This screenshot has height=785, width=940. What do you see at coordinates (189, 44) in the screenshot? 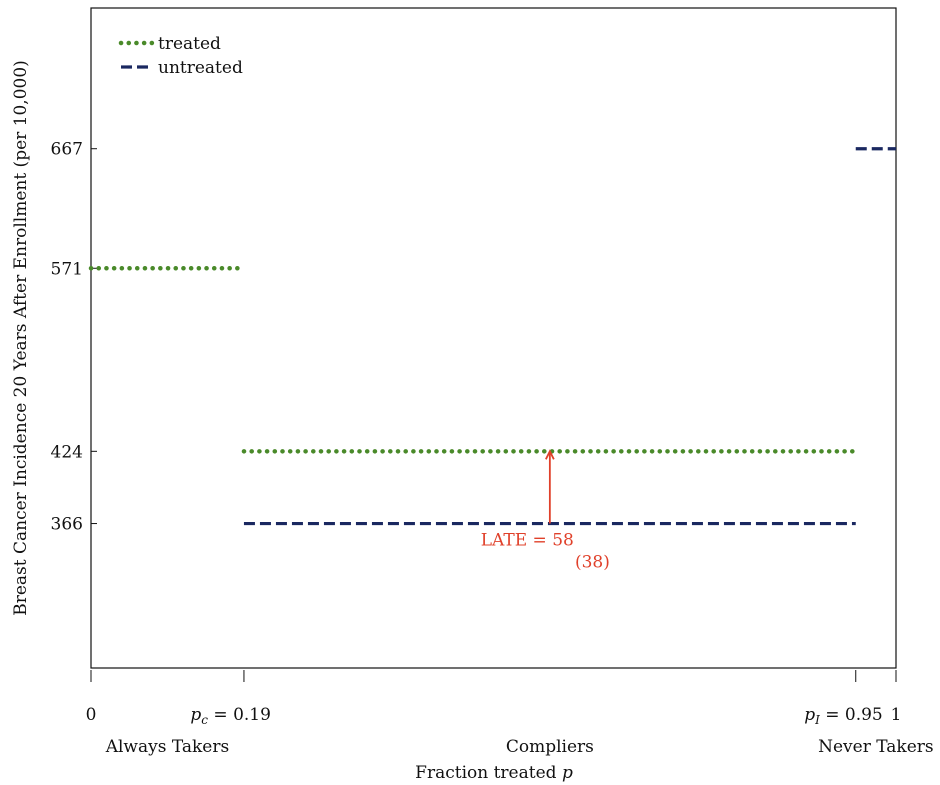
I see `legend-label-treated: treated` at bounding box center [189, 44].